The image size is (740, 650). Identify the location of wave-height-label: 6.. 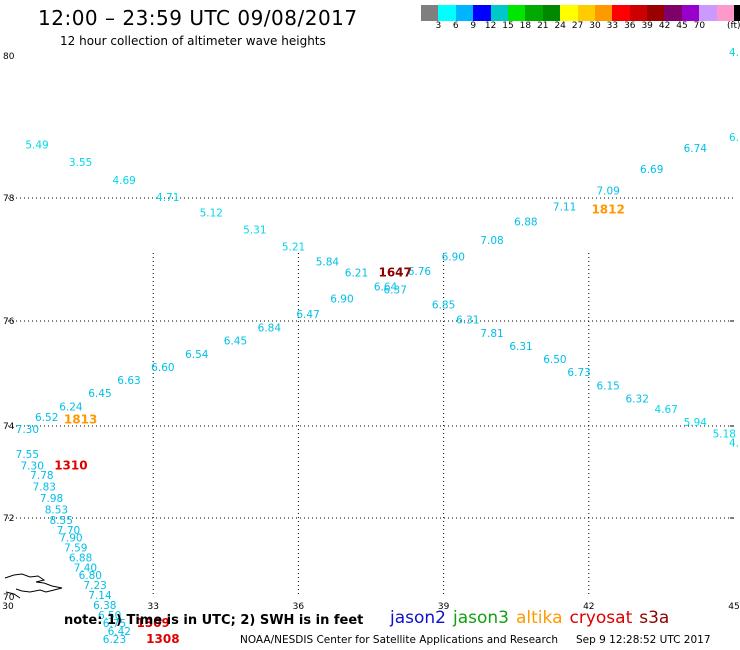
(734, 138).